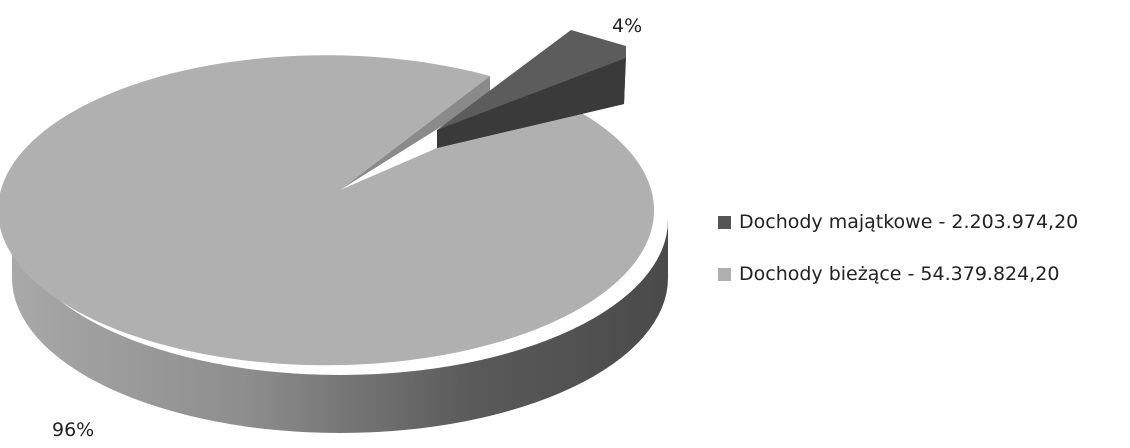 The width and height of the screenshot is (1130, 448). I want to click on slice-dochody-majatkowe, so click(531, 80).